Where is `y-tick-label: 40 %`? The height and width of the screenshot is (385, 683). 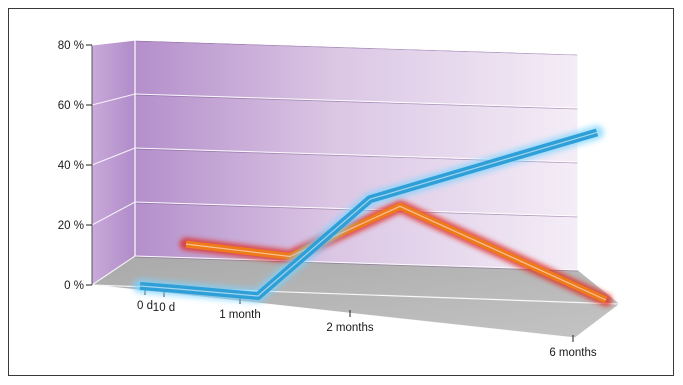
y-tick-label: 40 % is located at coordinates (71, 166).